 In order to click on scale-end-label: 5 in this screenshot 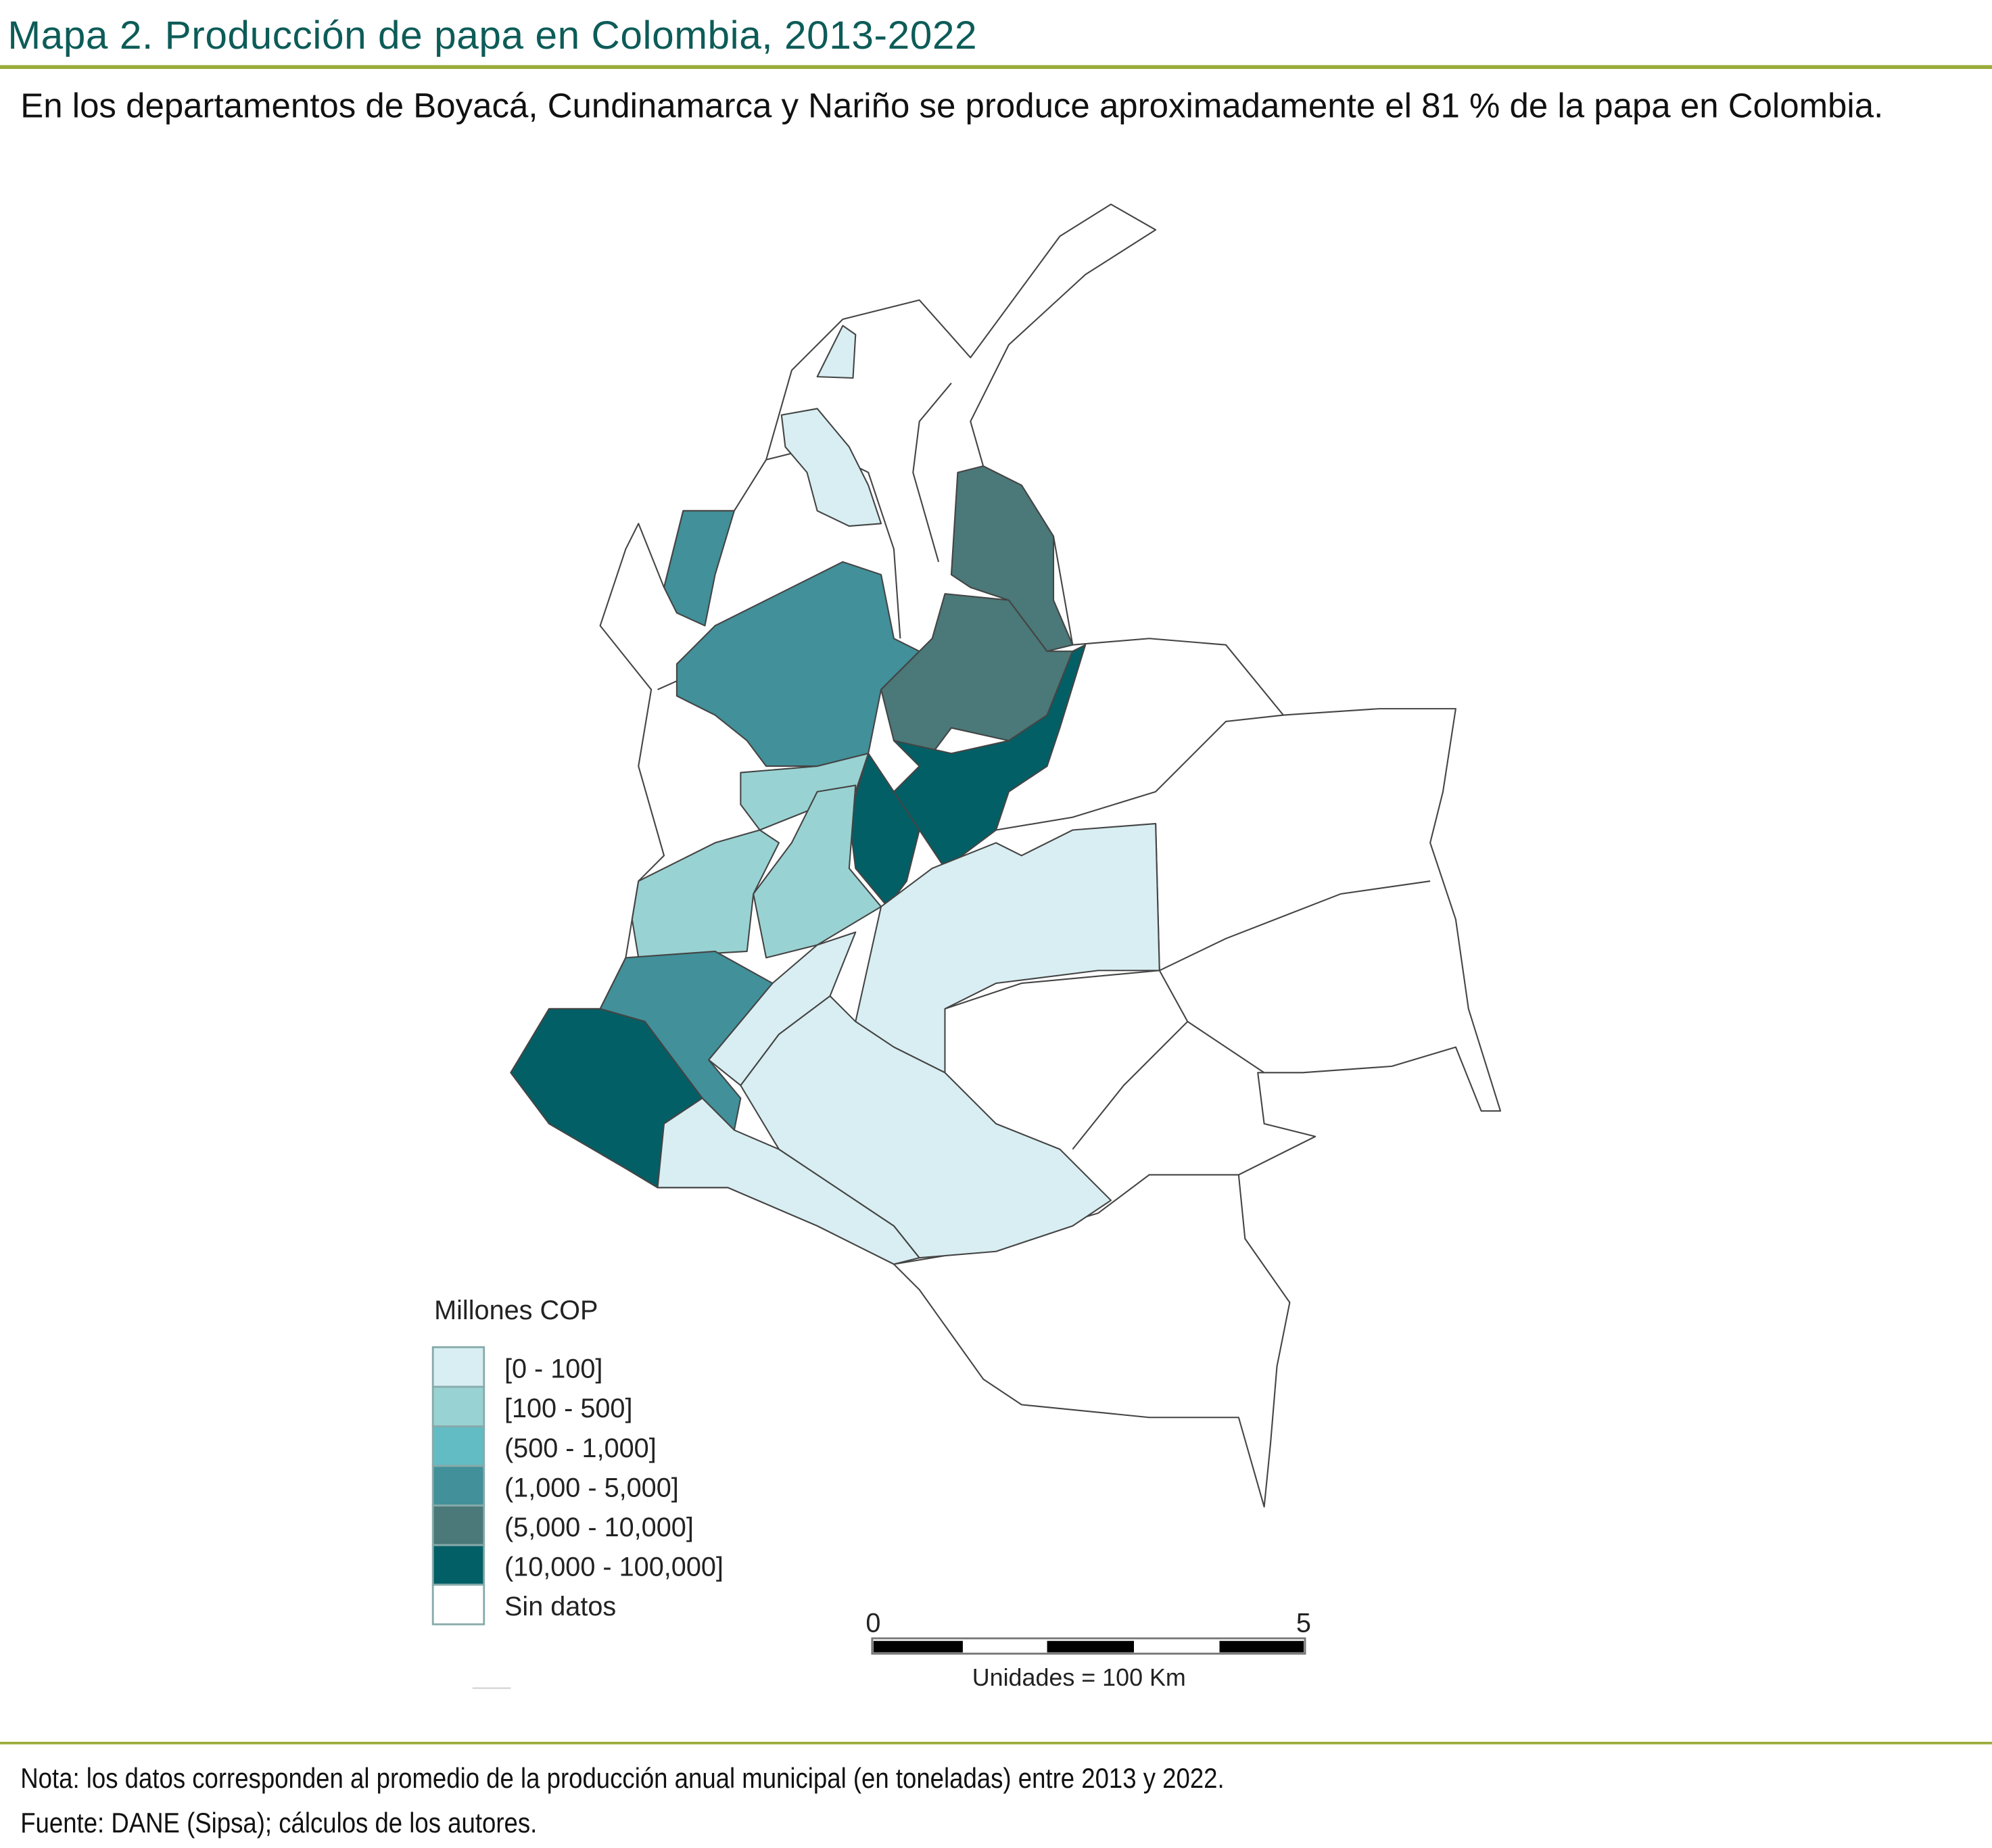, I will do `click(1303, 1623)`.